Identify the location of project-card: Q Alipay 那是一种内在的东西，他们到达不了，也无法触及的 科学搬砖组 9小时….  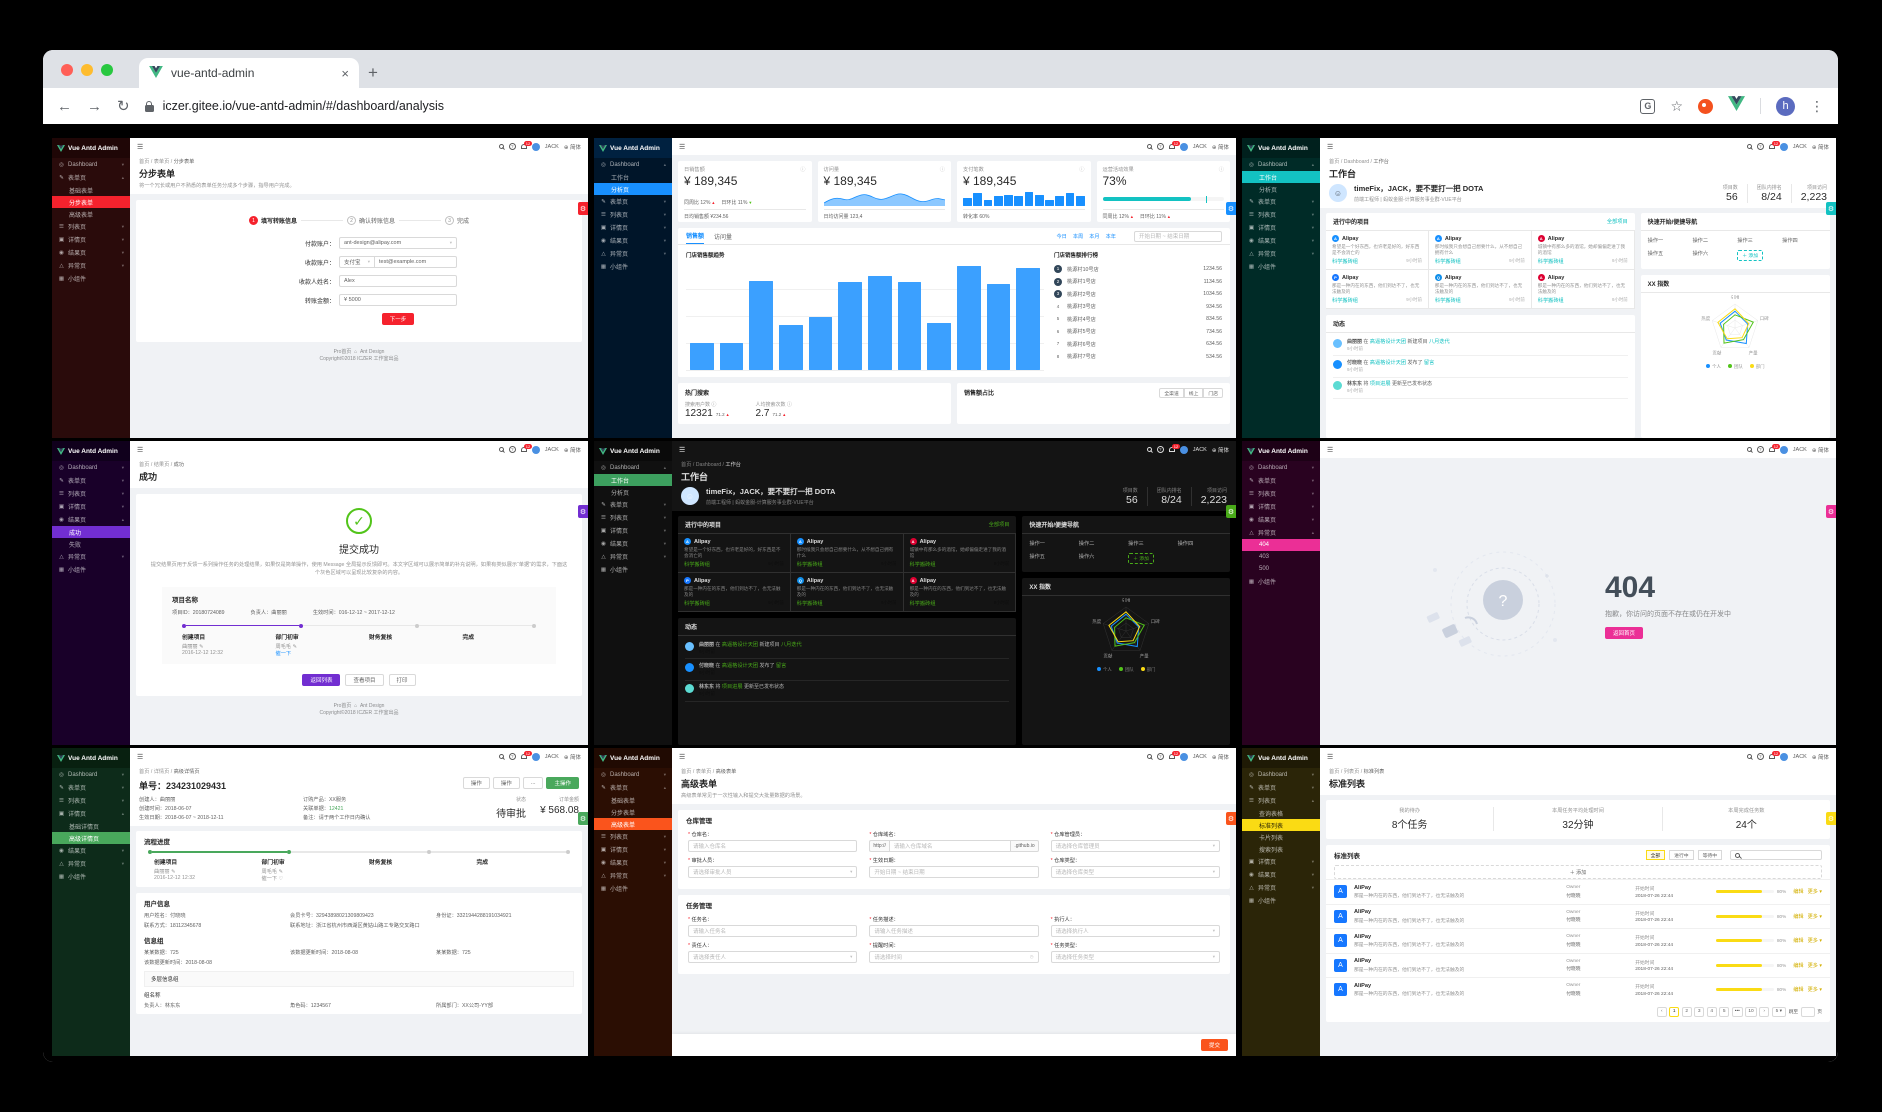
(1480, 289).